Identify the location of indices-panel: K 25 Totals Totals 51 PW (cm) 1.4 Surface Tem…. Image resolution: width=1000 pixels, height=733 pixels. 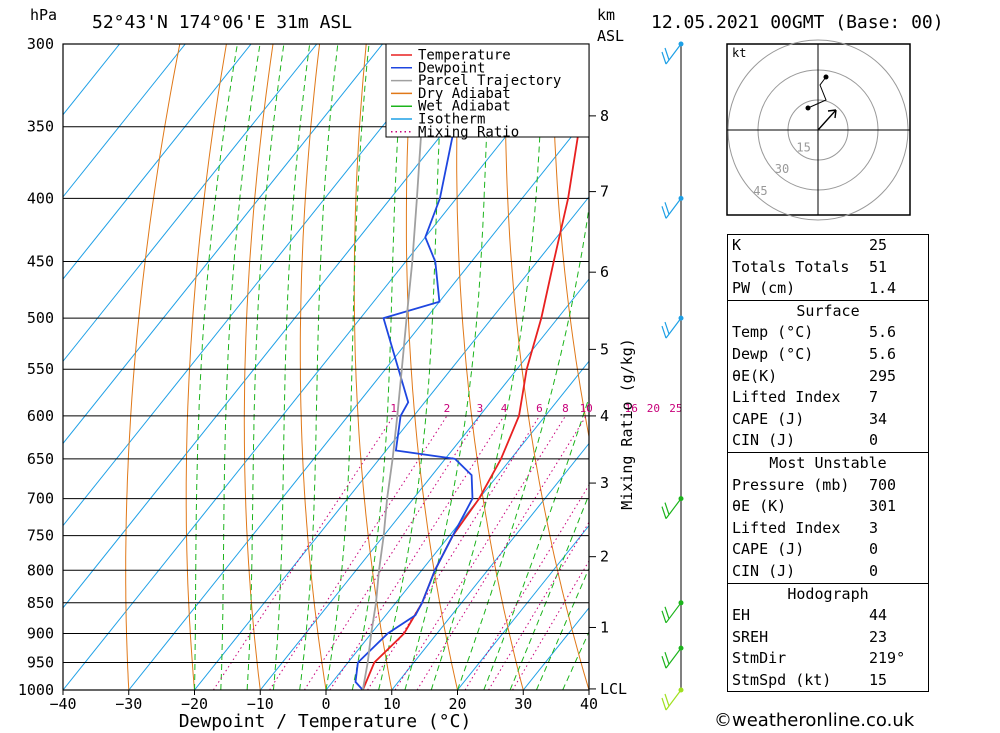
(828, 463).